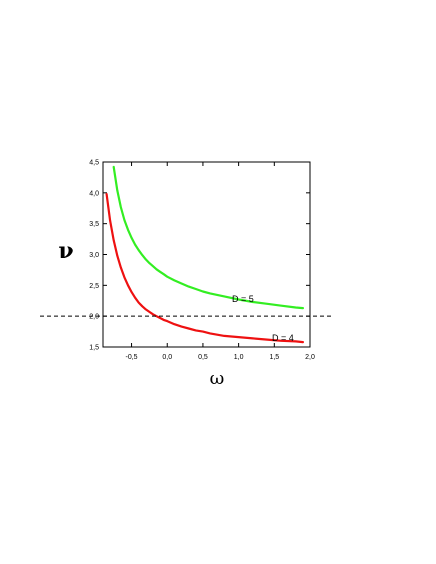  I want to click on x-tick-label: -0,5, so click(132, 357).